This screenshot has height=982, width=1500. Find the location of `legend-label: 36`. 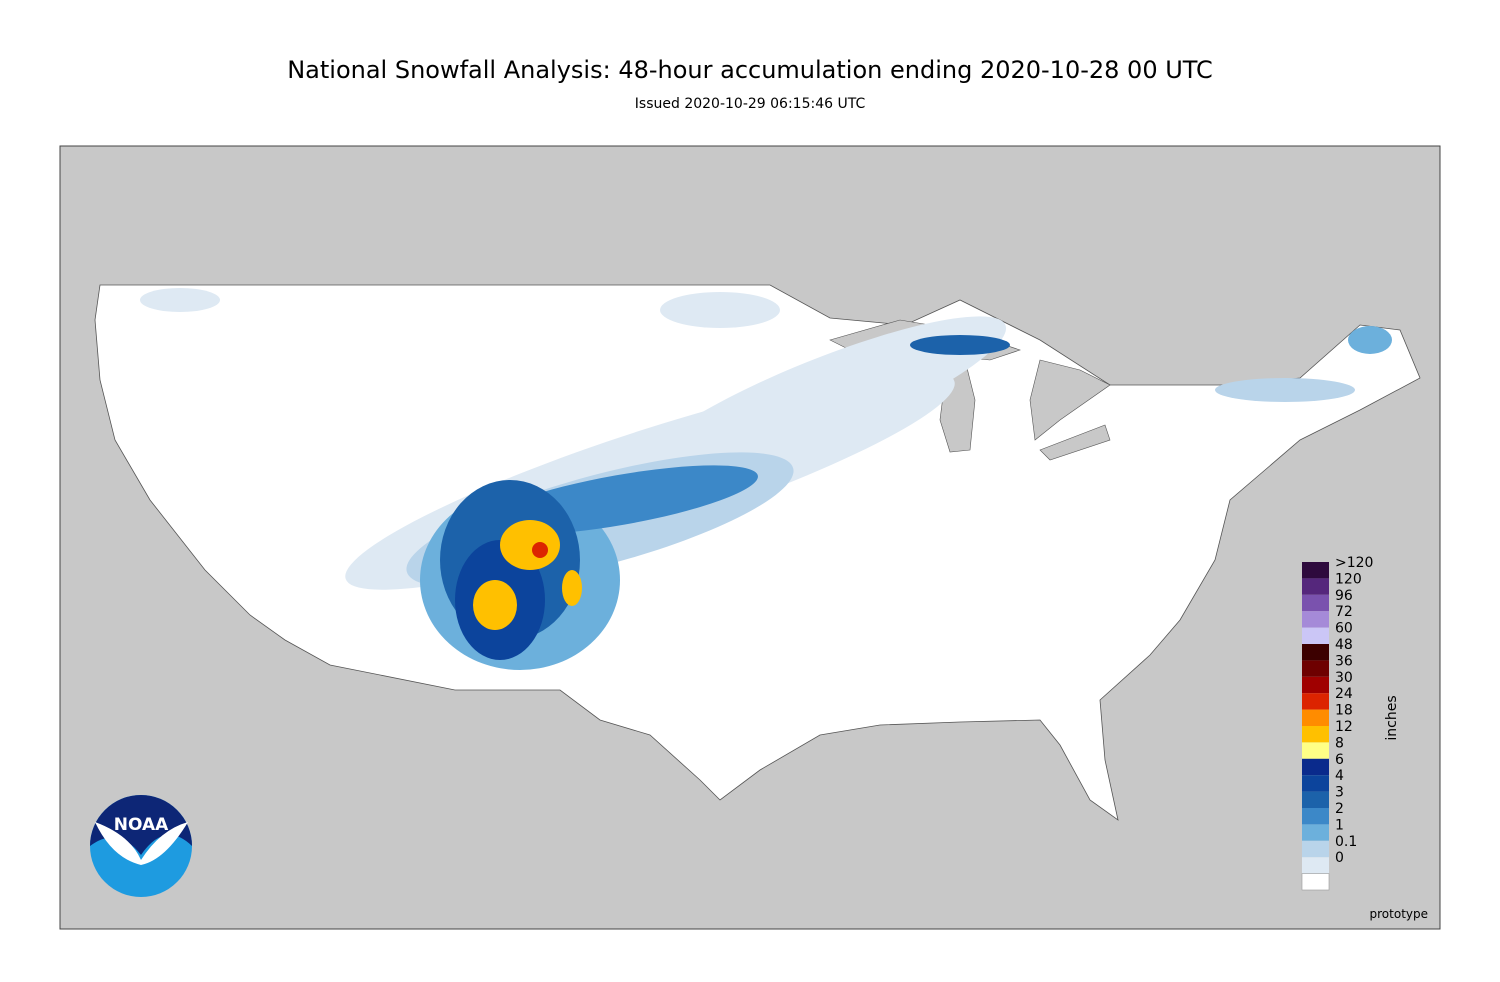

legend-label: 36 is located at coordinates (1344, 661).